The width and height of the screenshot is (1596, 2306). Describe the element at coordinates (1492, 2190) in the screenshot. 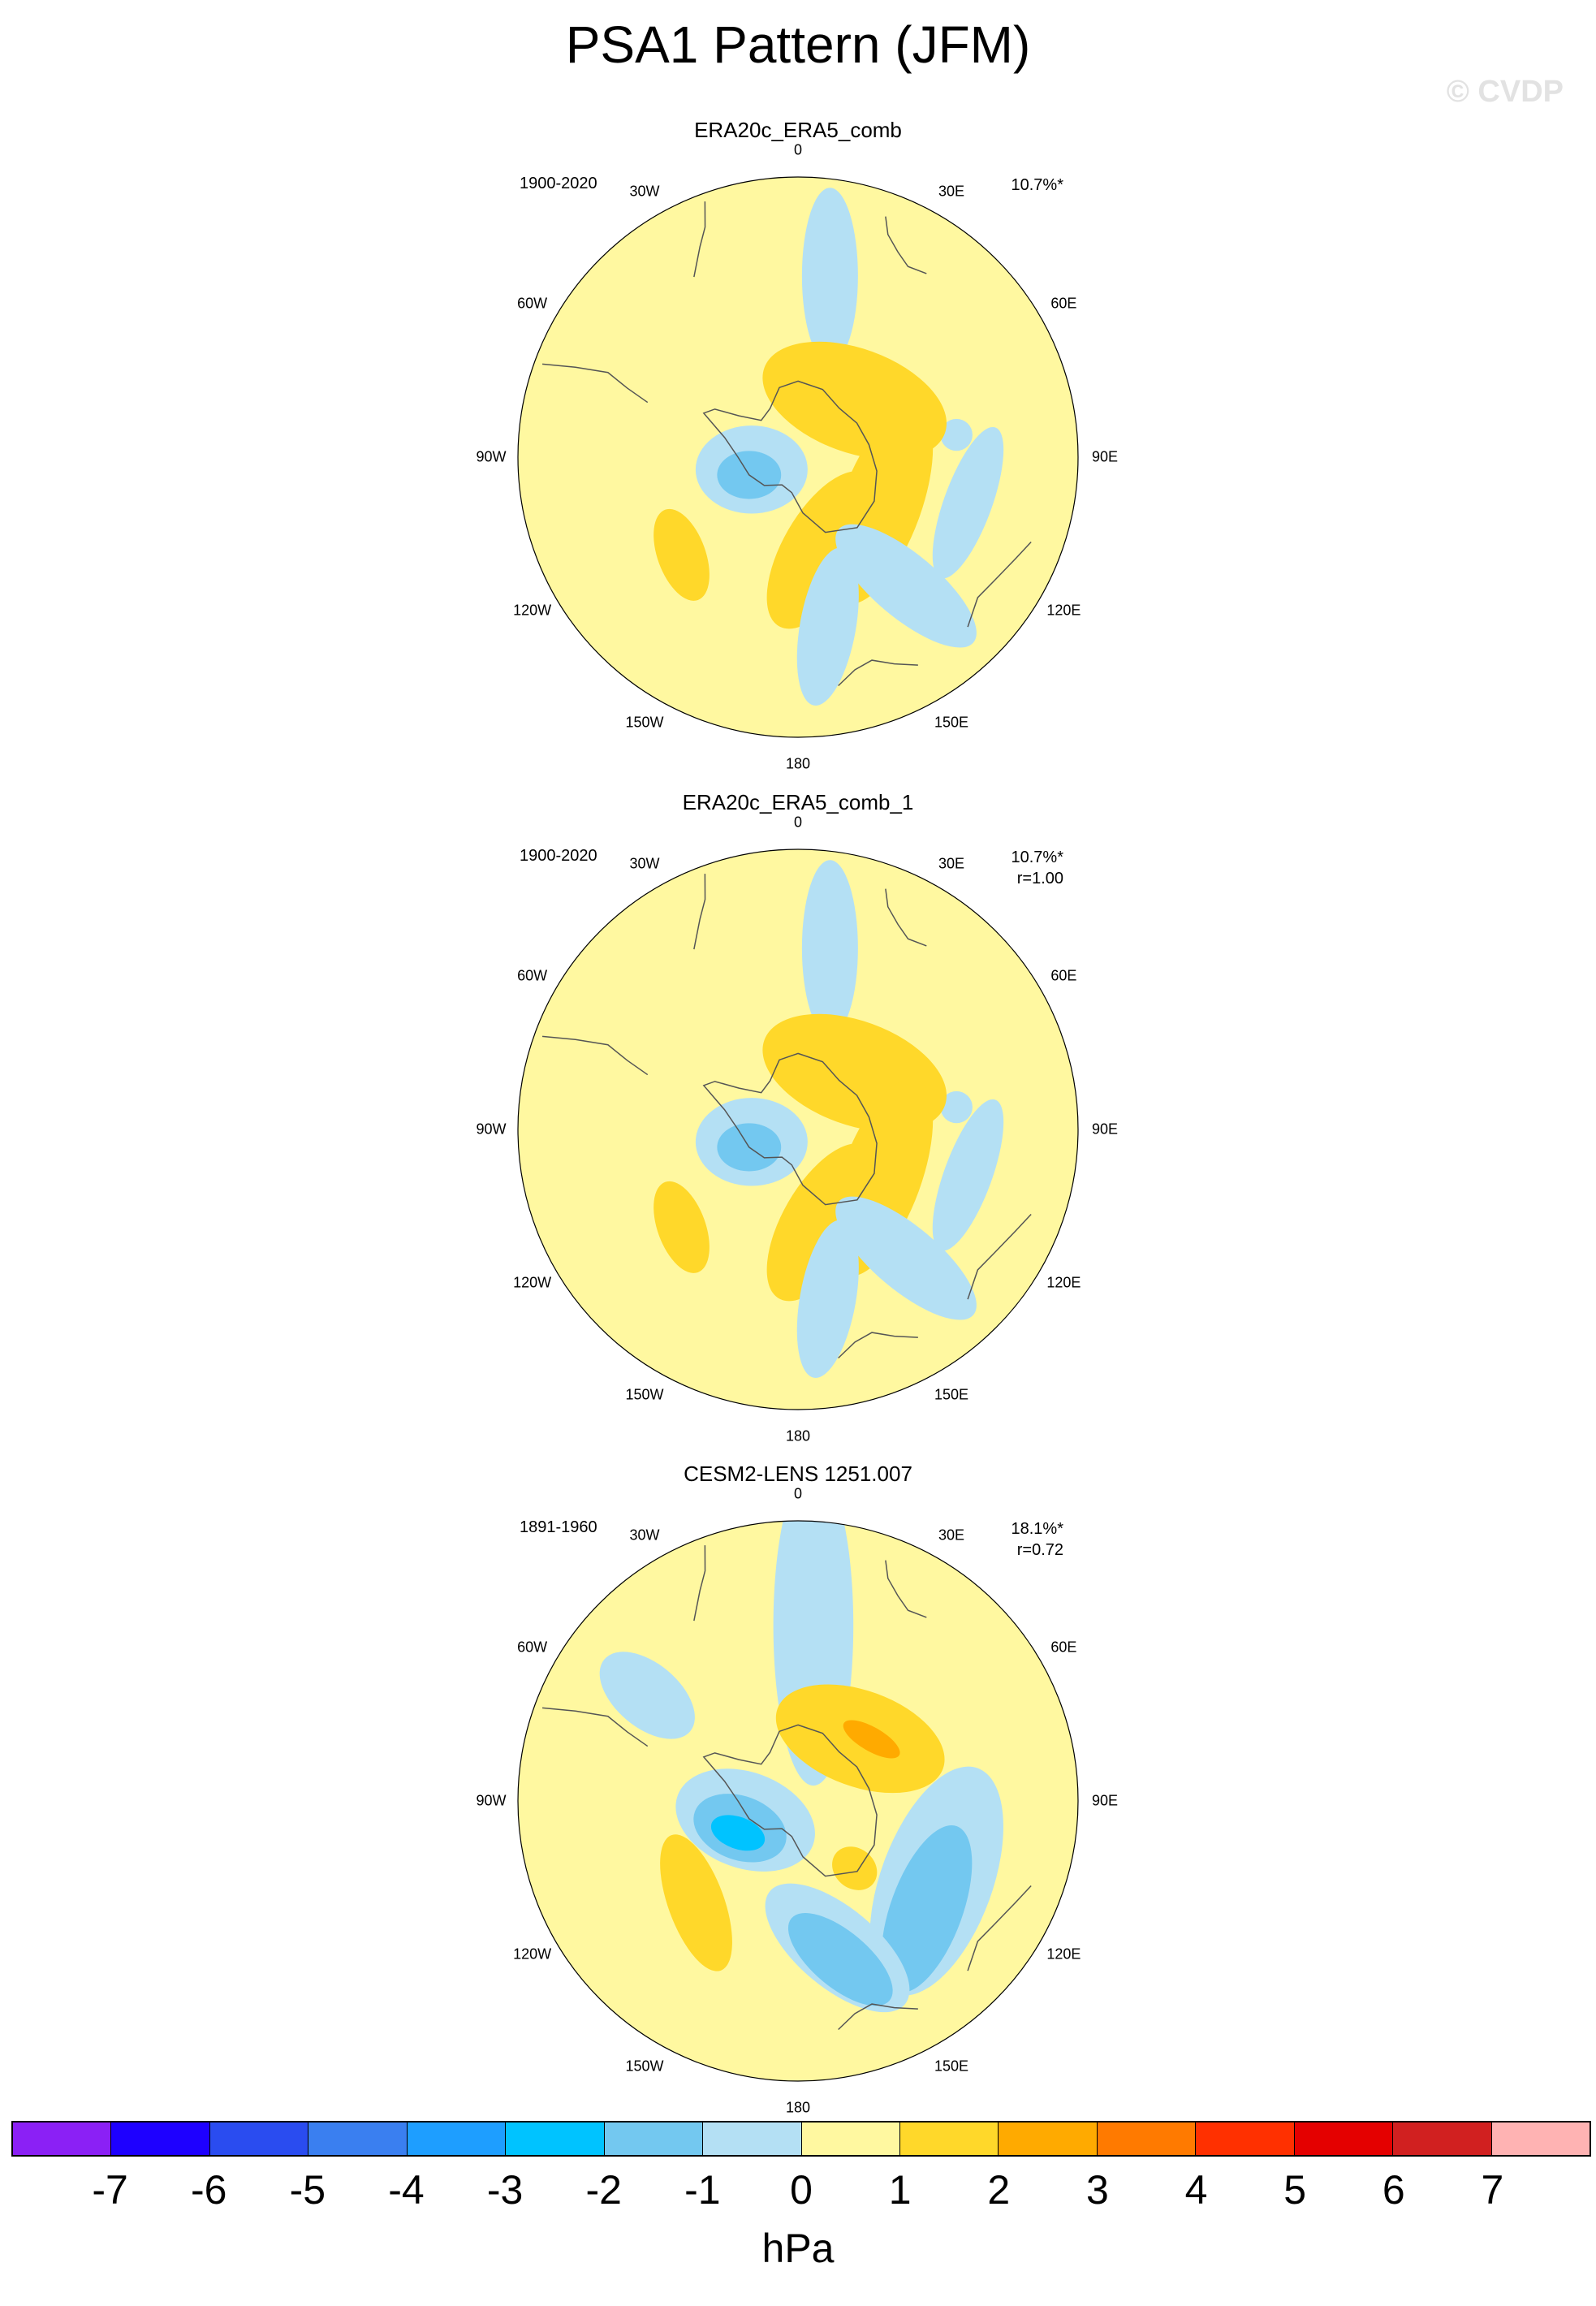

I see `colorbar-tick-label: 7` at that location.